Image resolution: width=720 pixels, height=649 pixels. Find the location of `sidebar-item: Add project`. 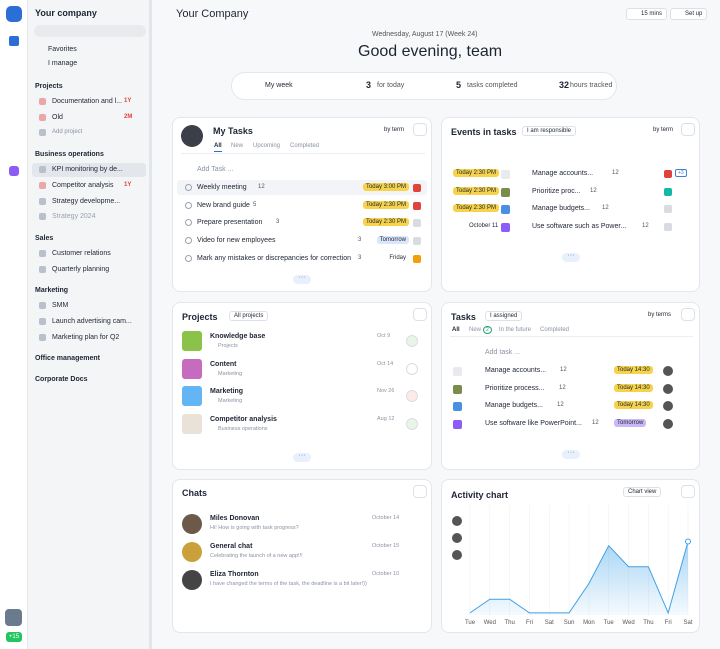

sidebar-item: Add project is located at coordinates (67, 132).